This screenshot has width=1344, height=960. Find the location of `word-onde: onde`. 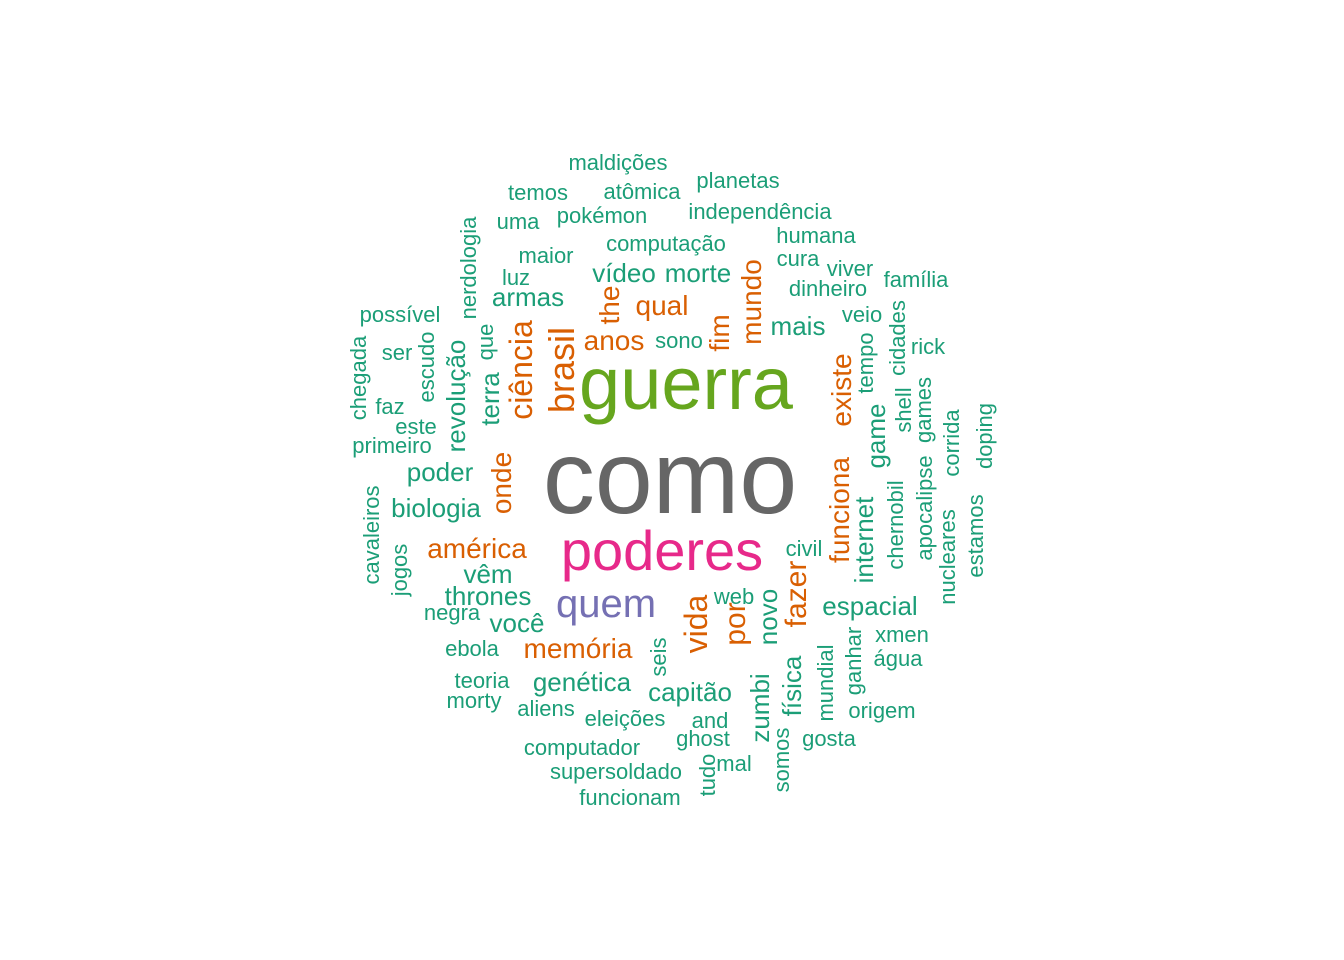

word-onde: onde is located at coordinates (501, 483).